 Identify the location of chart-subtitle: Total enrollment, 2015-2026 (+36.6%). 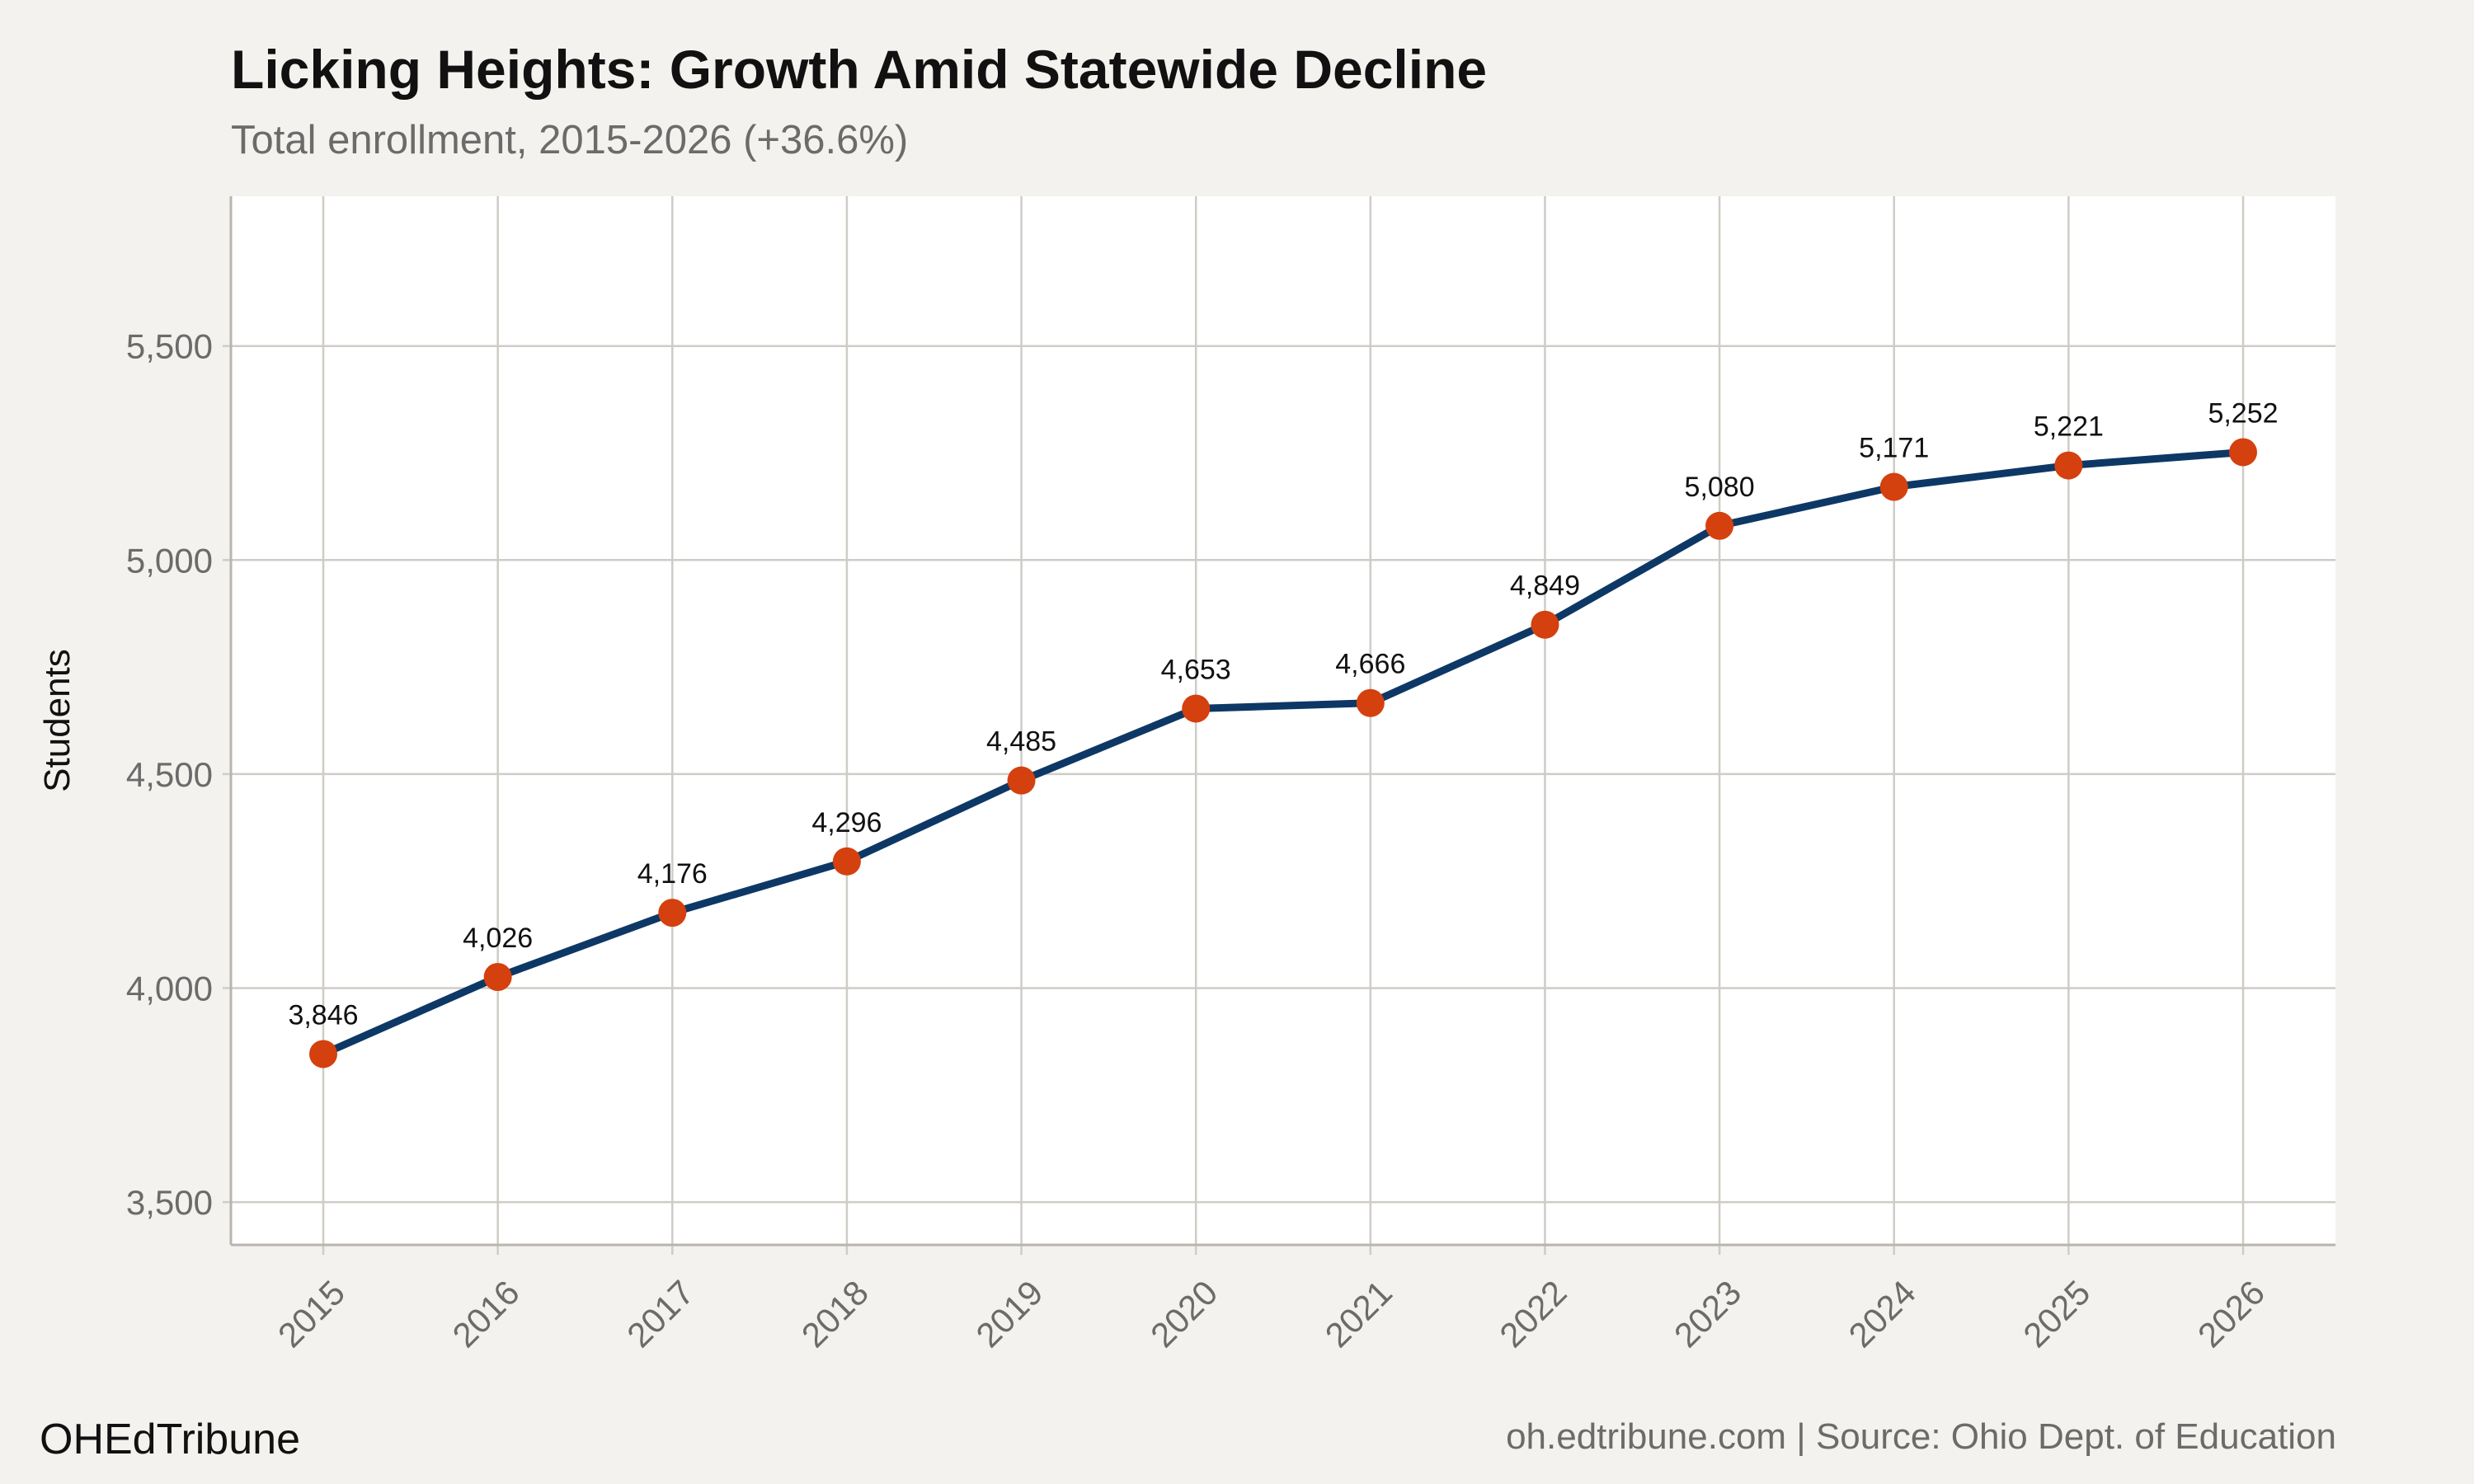
(570, 140).